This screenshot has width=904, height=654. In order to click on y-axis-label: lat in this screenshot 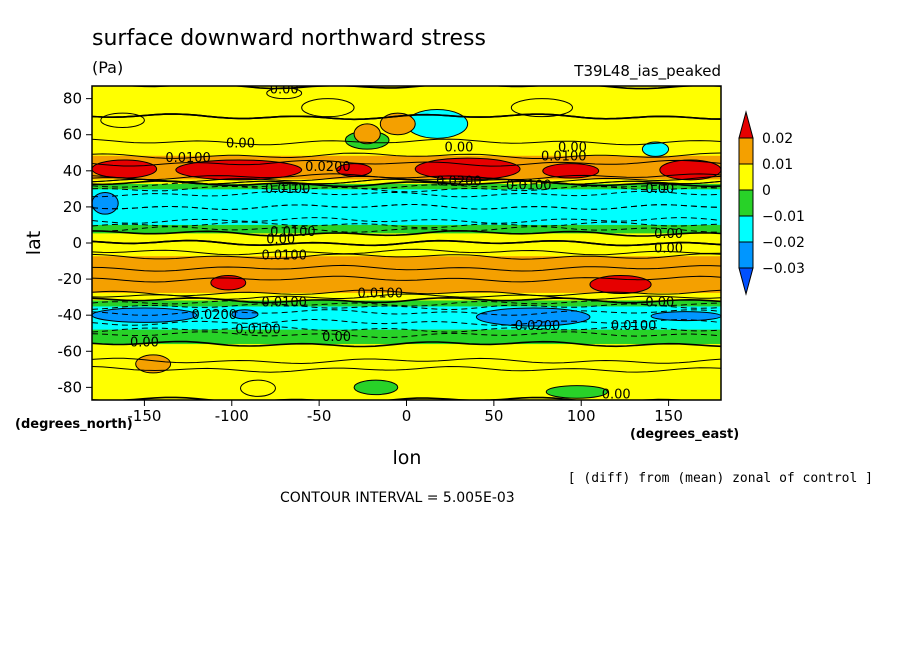, I will do `click(34, 243)`.